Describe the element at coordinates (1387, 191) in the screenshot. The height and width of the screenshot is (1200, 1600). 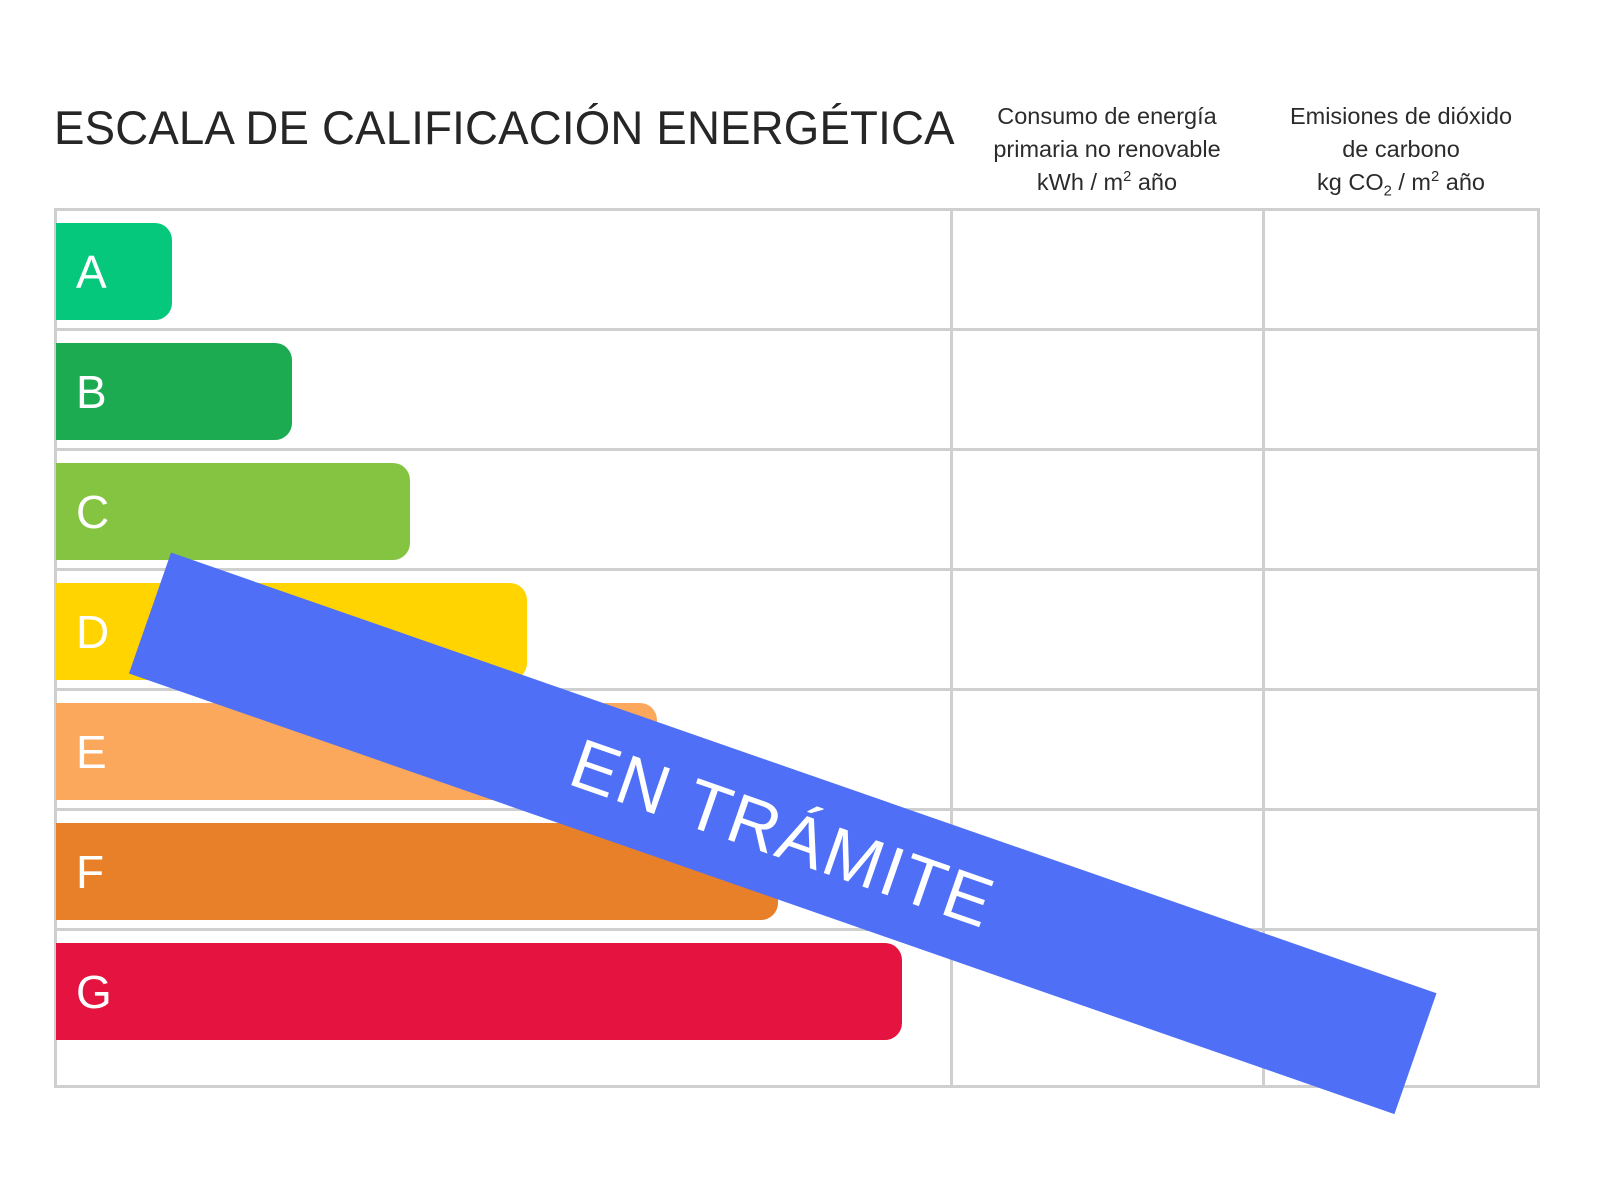
I see `emissions-unit-subscript: 2` at that location.